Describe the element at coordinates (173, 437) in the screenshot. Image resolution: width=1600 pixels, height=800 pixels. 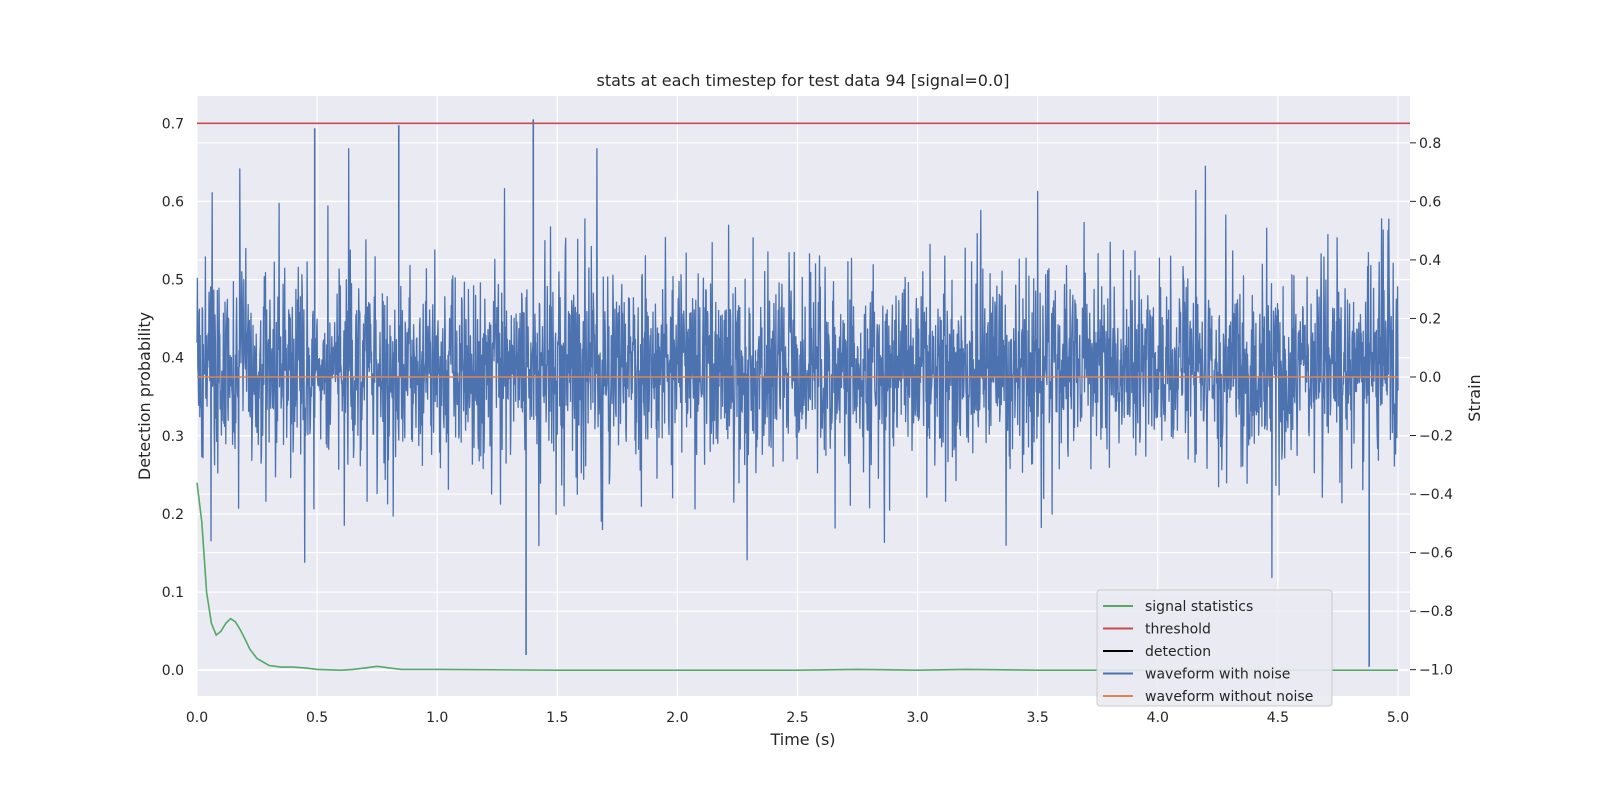
I see `y-tick-label: 0.3` at that location.